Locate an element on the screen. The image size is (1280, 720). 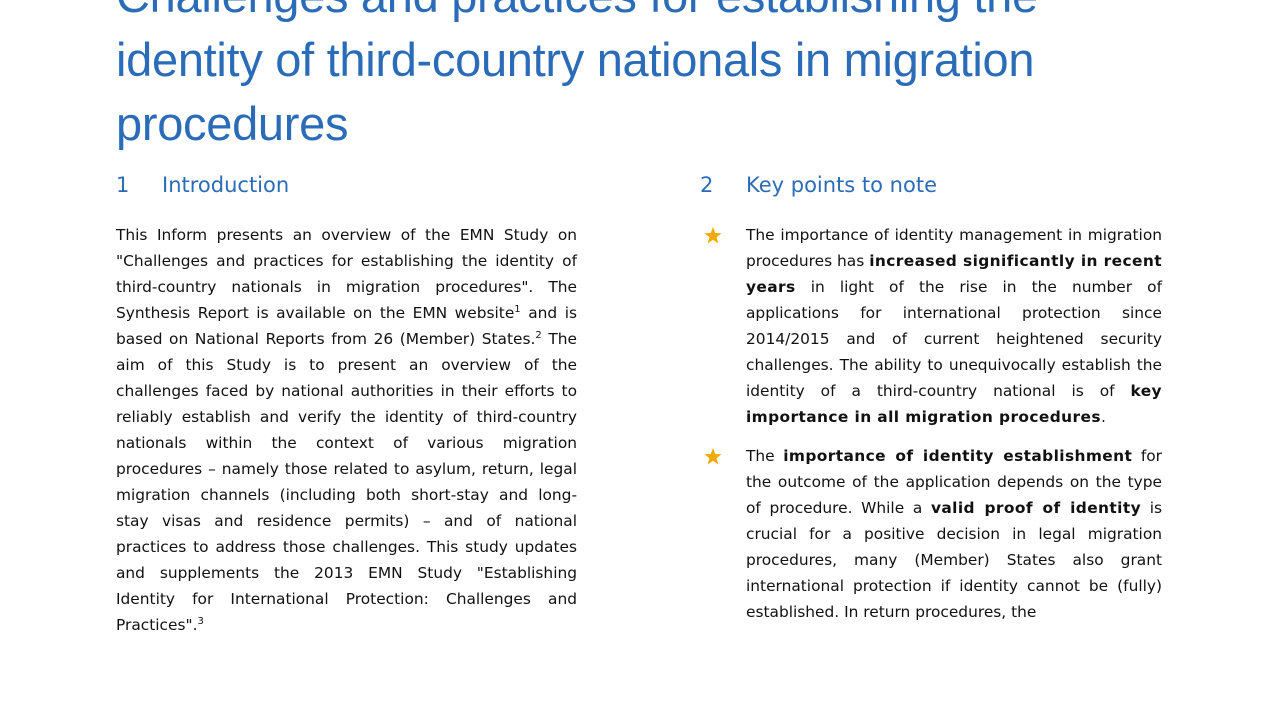
bold-text: valid proof of identity is located at coordinates (1036, 508).